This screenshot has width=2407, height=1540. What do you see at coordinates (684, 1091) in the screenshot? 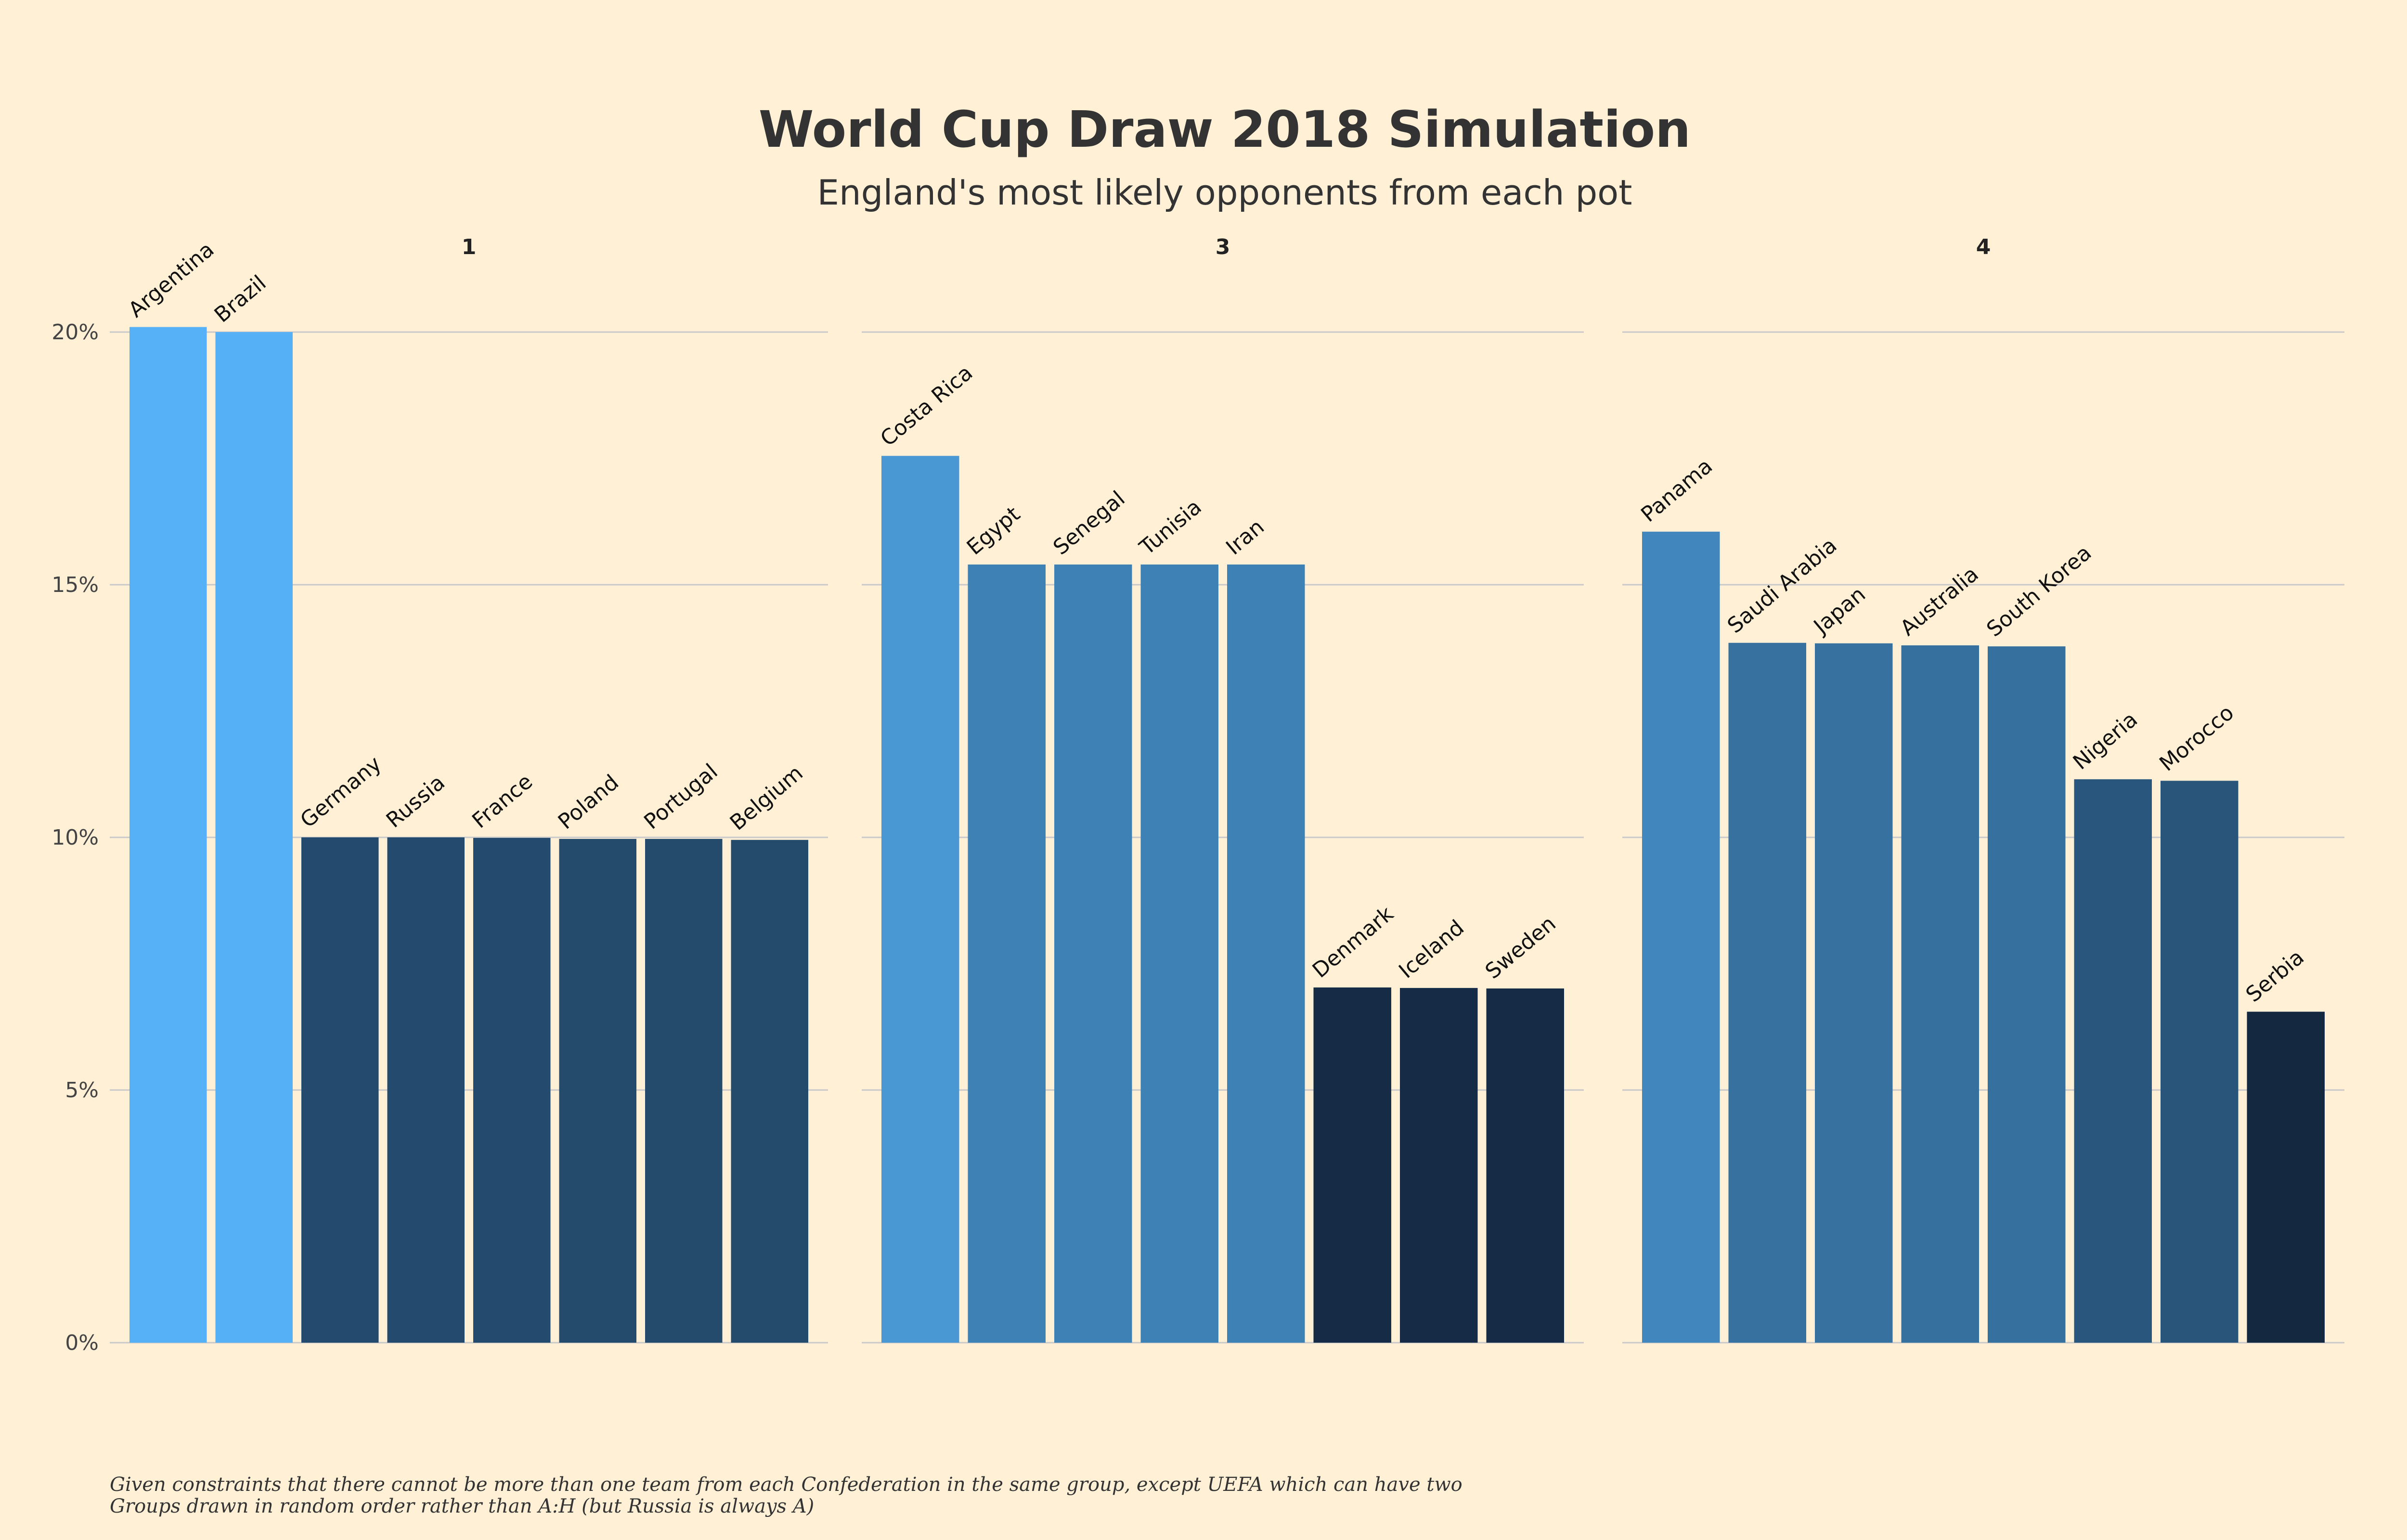
I see `bar-portugal` at bounding box center [684, 1091].